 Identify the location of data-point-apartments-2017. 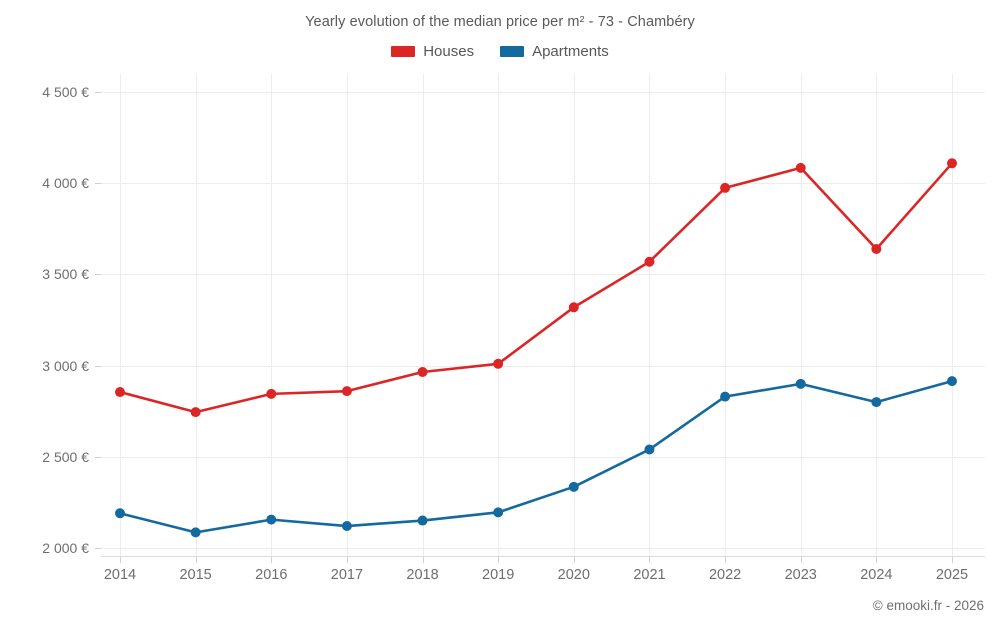
(346, 526).